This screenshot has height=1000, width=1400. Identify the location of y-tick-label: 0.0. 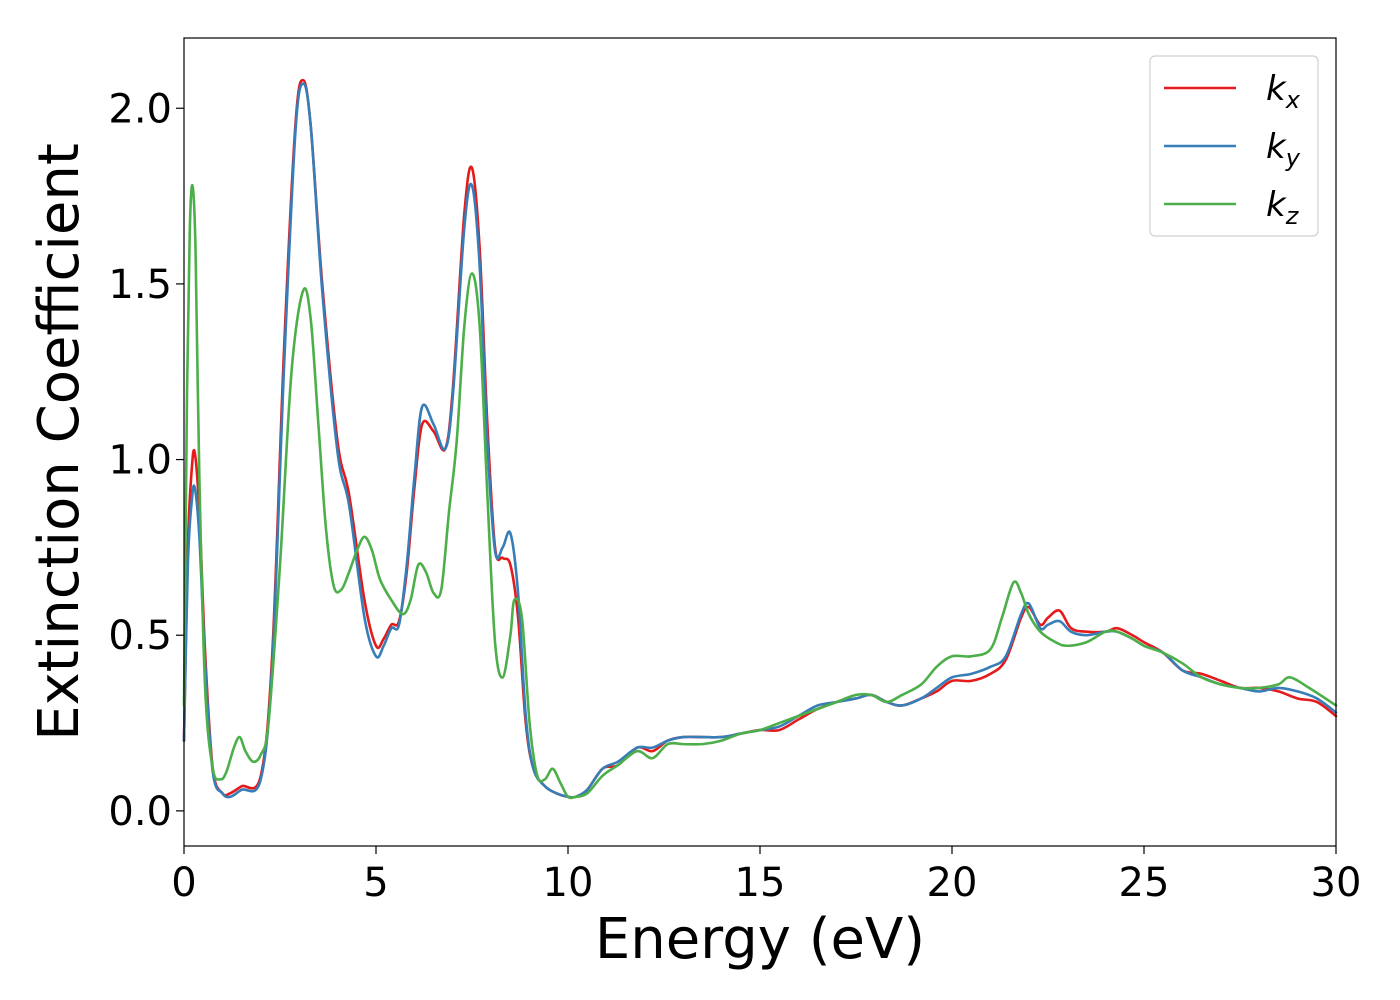
(140, 812).